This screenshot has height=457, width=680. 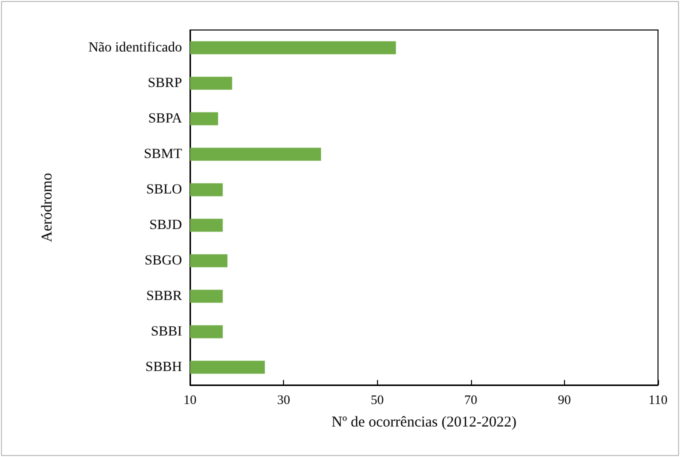 What do you see at coordinates (165, 118) in the screenshot?
I see `y-tick-label: SBPA` at bounding box center [165, 118].